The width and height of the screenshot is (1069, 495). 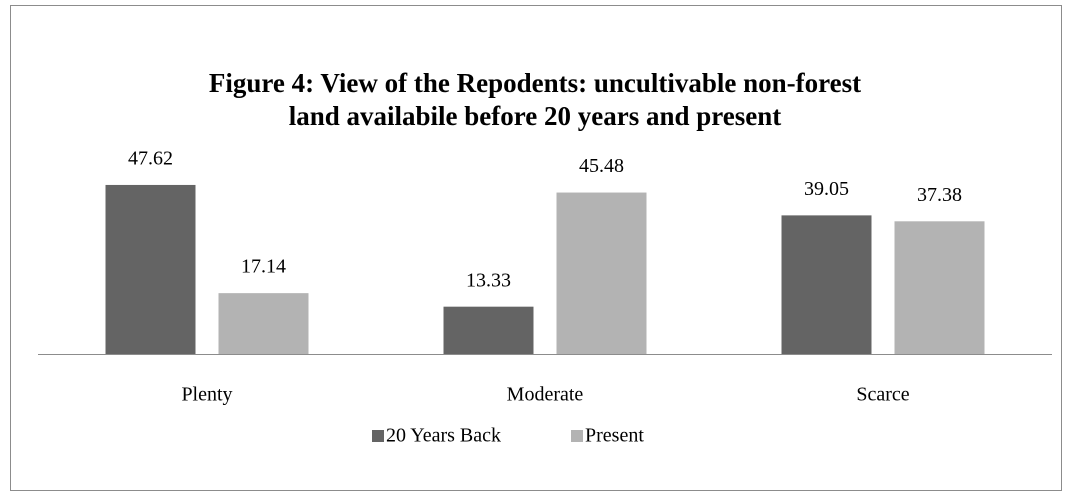 What do you see at coordinates (150, 159) in the screenshot?
I see `data-label: 47.62` at bounding box center [150, 159].